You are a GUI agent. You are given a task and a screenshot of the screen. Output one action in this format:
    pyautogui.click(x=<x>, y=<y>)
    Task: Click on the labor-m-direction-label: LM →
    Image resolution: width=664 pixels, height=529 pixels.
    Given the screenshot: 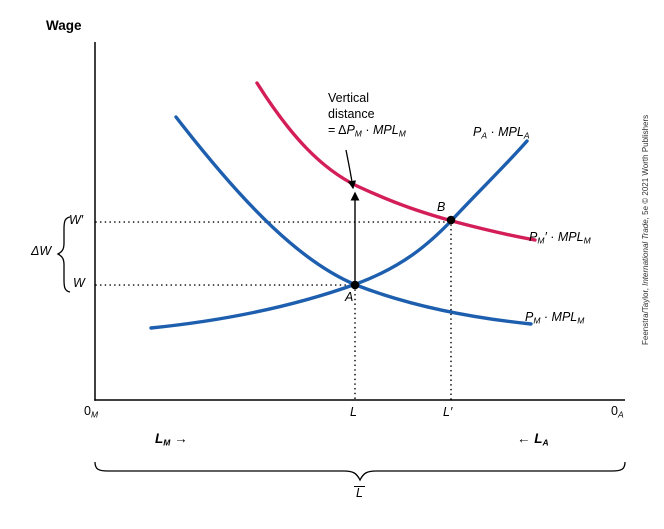 What is the action you would take?
    pyautogui.click(x=171, y=439)
    